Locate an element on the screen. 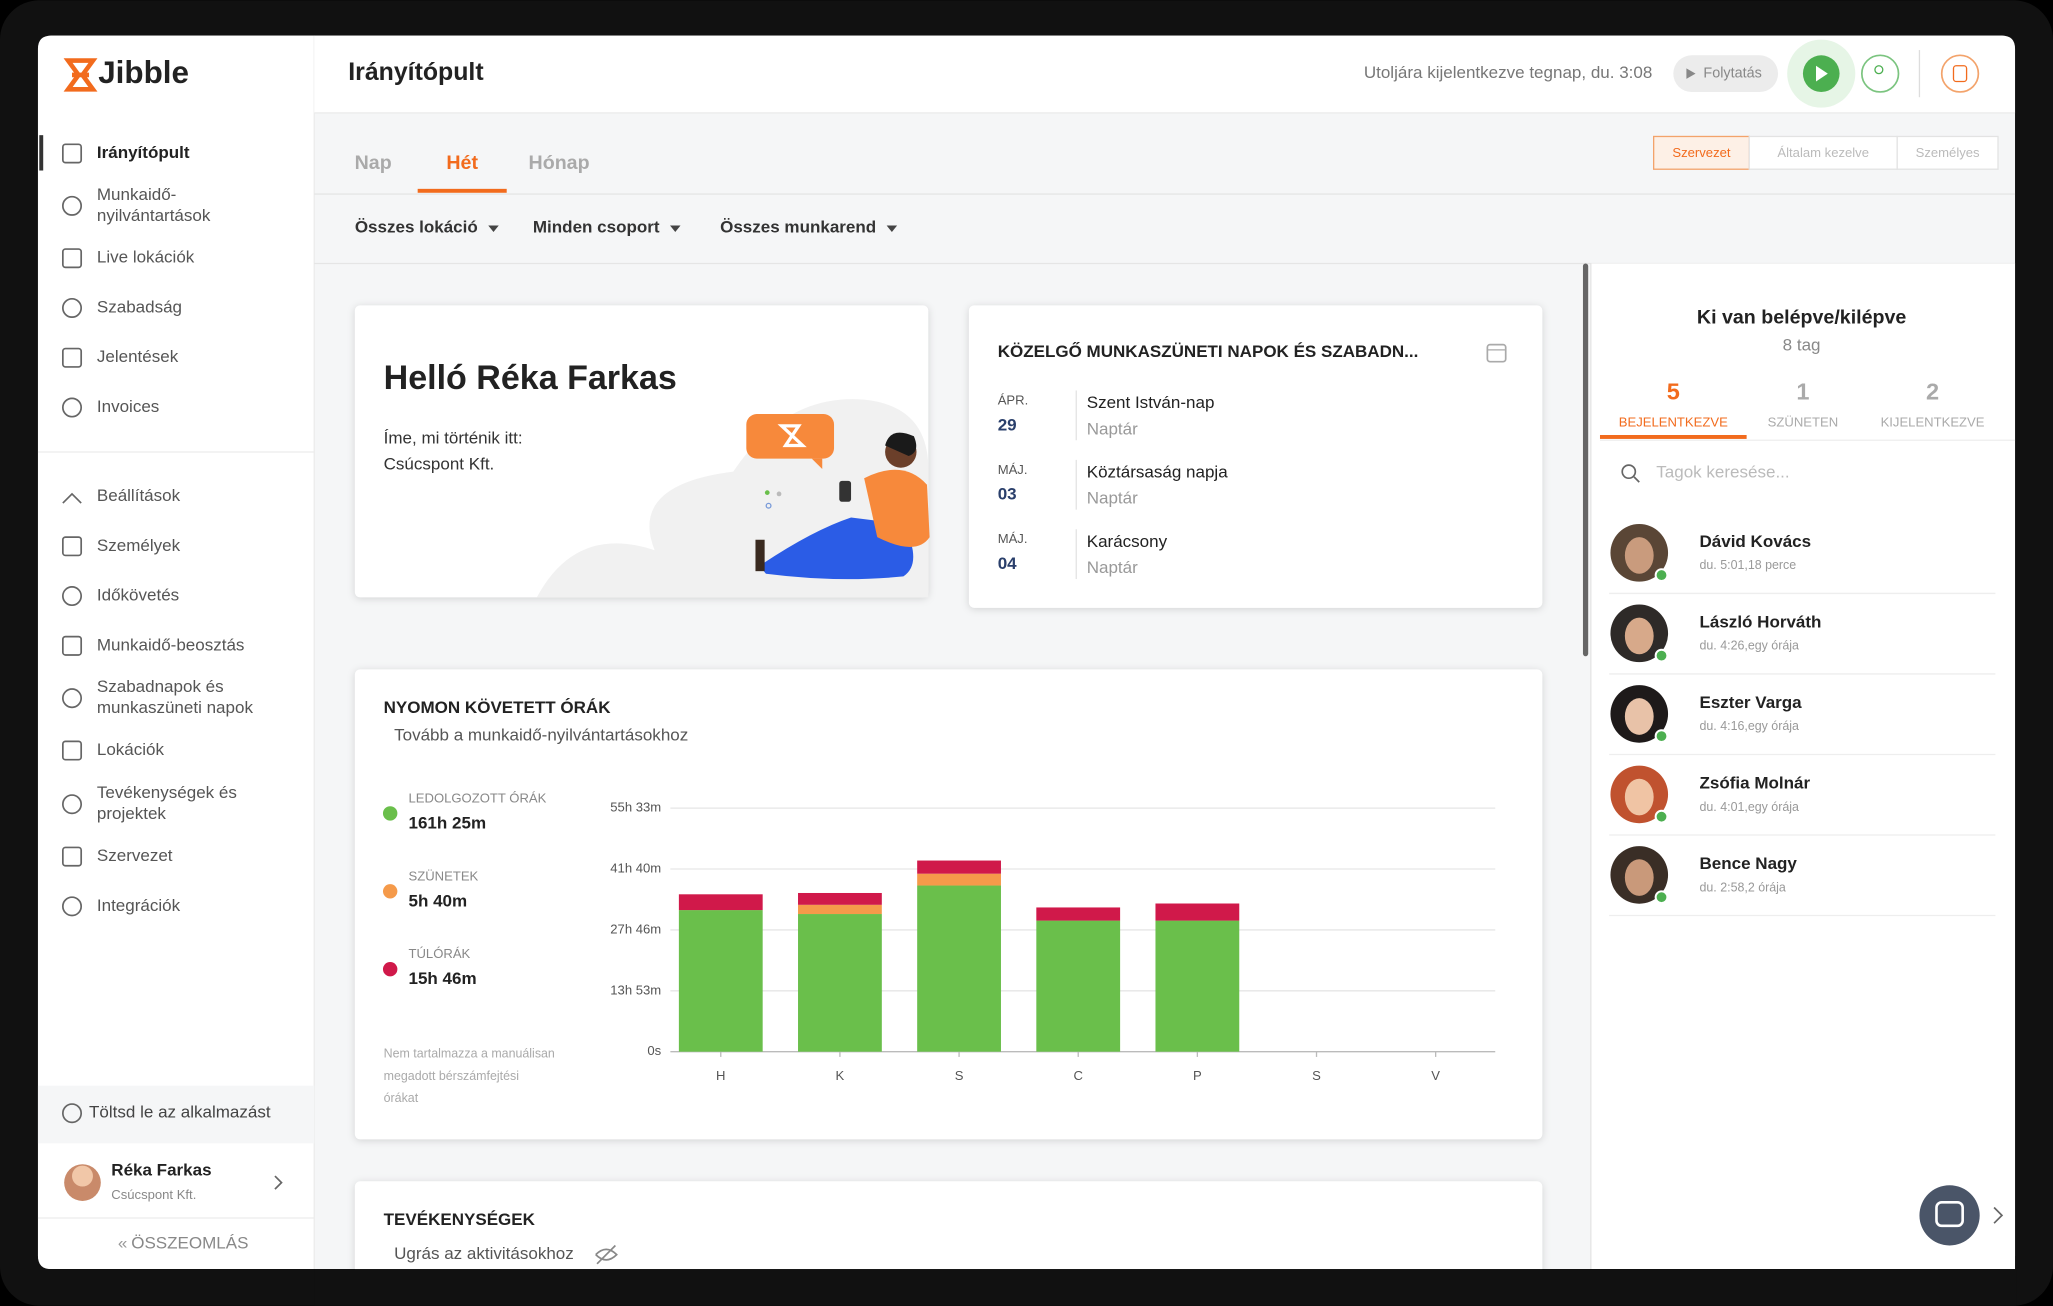  presence-tab: SZÜNETEN is located at coordinates (1803, 422).